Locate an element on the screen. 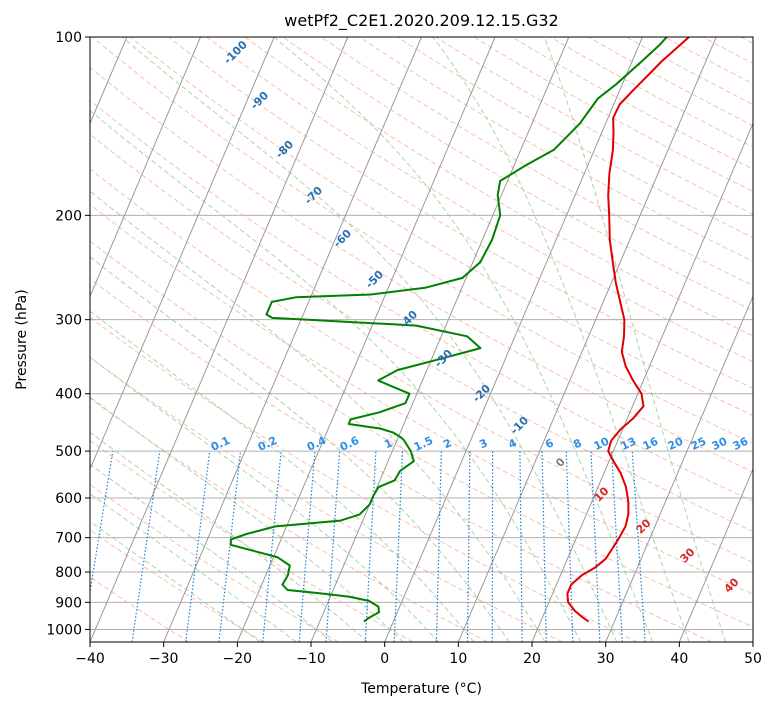 Image resolution: width=775 pixels, height=708 pixels. x-tick-label: 20 is located at coordinates (532, 659).